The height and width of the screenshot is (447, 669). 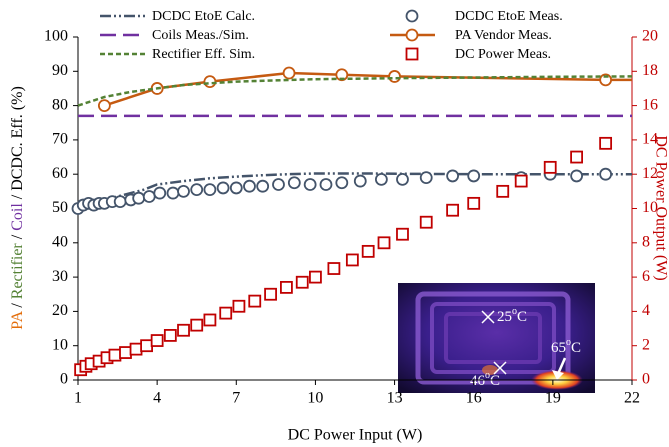 What do you see at coordinates (203, 16) in the screenshot?
I see `legend-label: DCDC EtoE Calc.` at bounding box center [203, 16].